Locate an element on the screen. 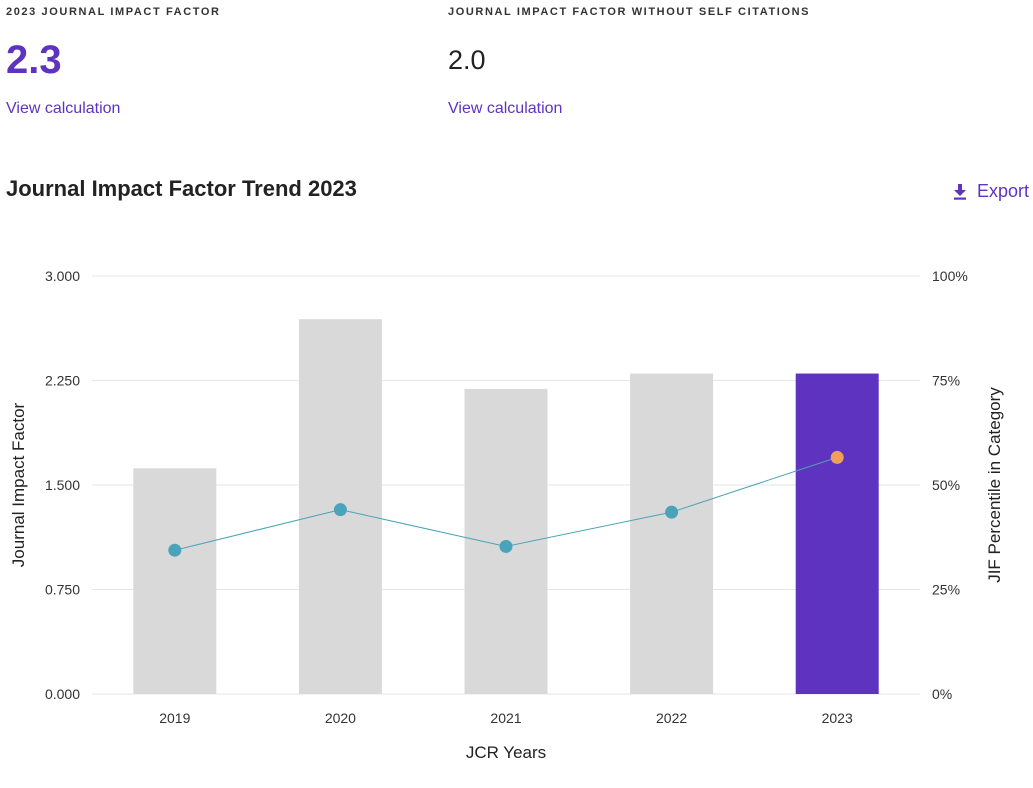 This screenshot has height=788, width=1033. percentile-point-2020 is located at coordinates (340, 510).